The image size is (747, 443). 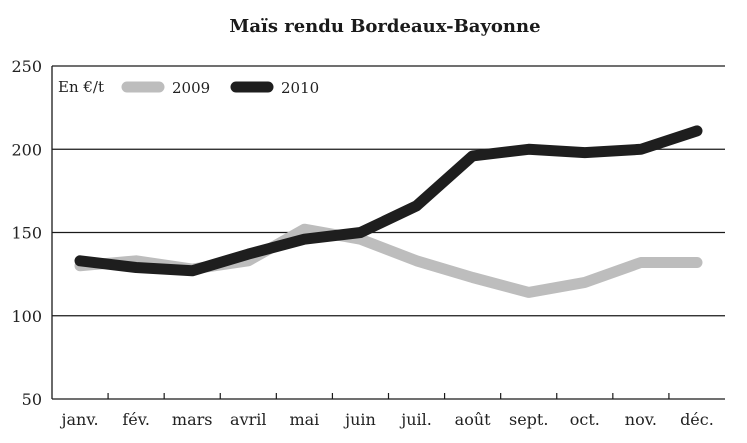 I want to click on x-tick-label: fév., so click(x=136, y=419).